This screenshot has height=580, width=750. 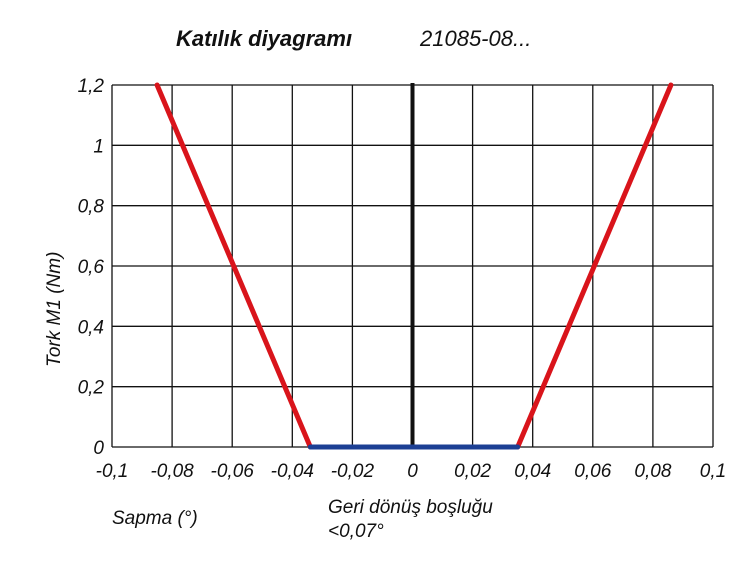 I want to click on series-line-left-stiffness, so click(x=233, y=266).